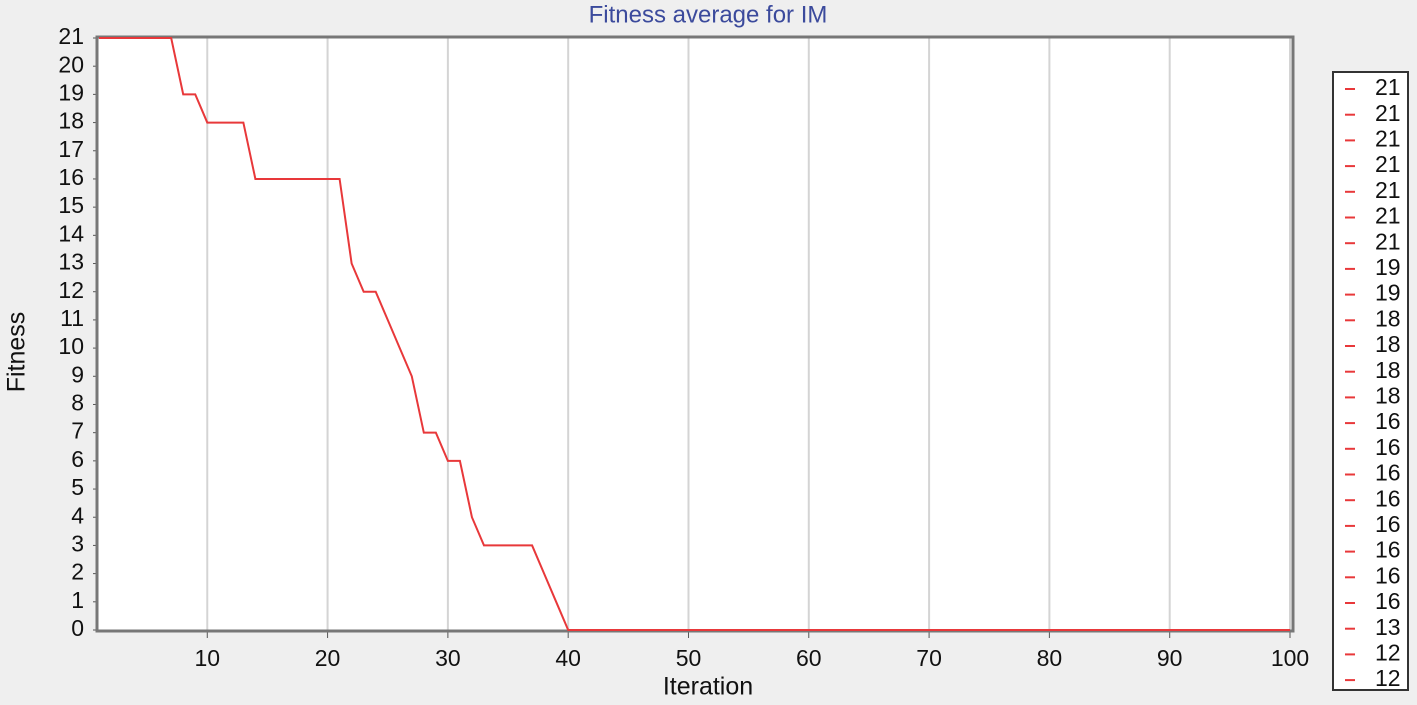  What do you see at coordinates (568, 658) in the screenshot?
I see `x-tick-label: 40` at bounding box center [568, 658].